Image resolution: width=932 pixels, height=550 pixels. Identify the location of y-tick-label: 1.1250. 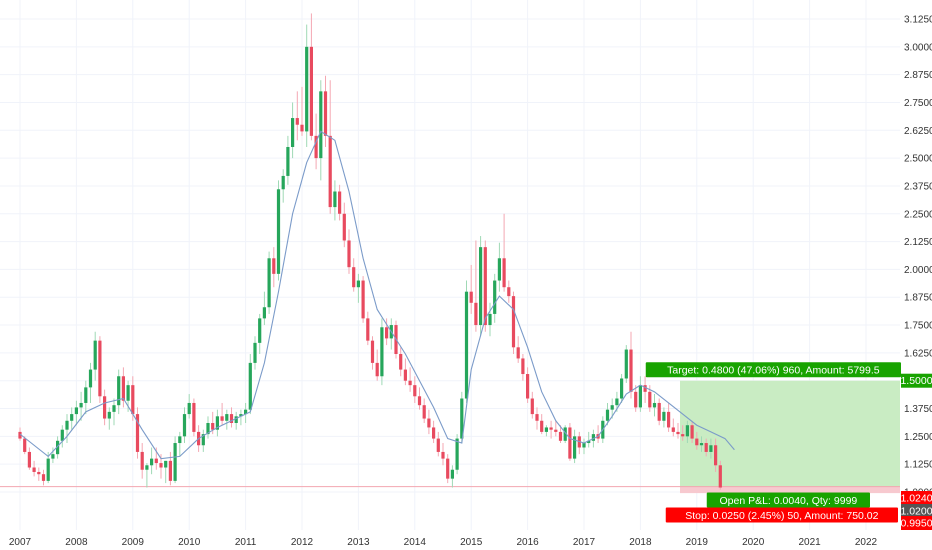
(918, 465).